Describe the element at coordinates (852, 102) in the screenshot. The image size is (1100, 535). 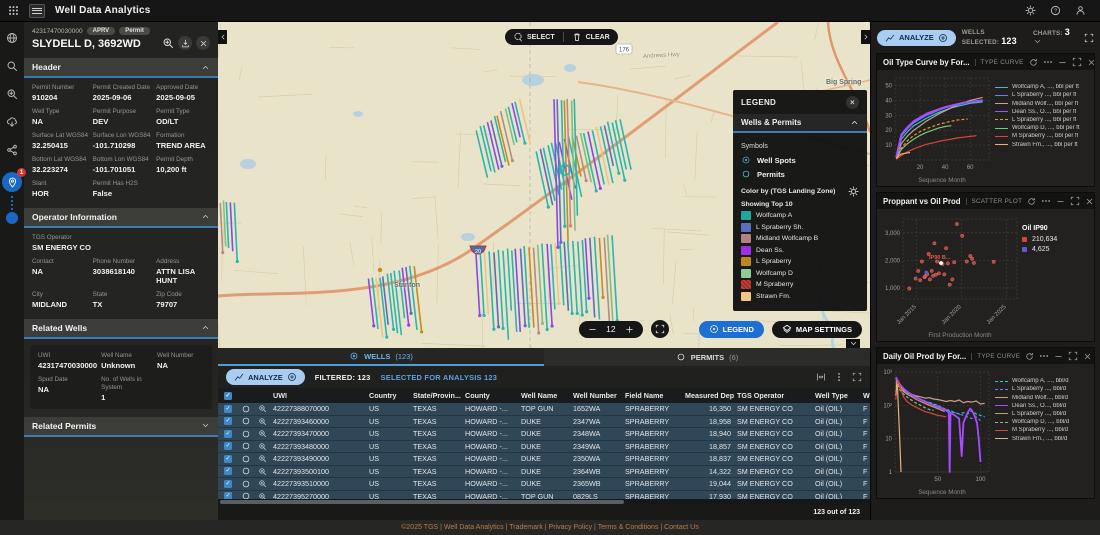
I see `legend-close-button: ×` at that location.